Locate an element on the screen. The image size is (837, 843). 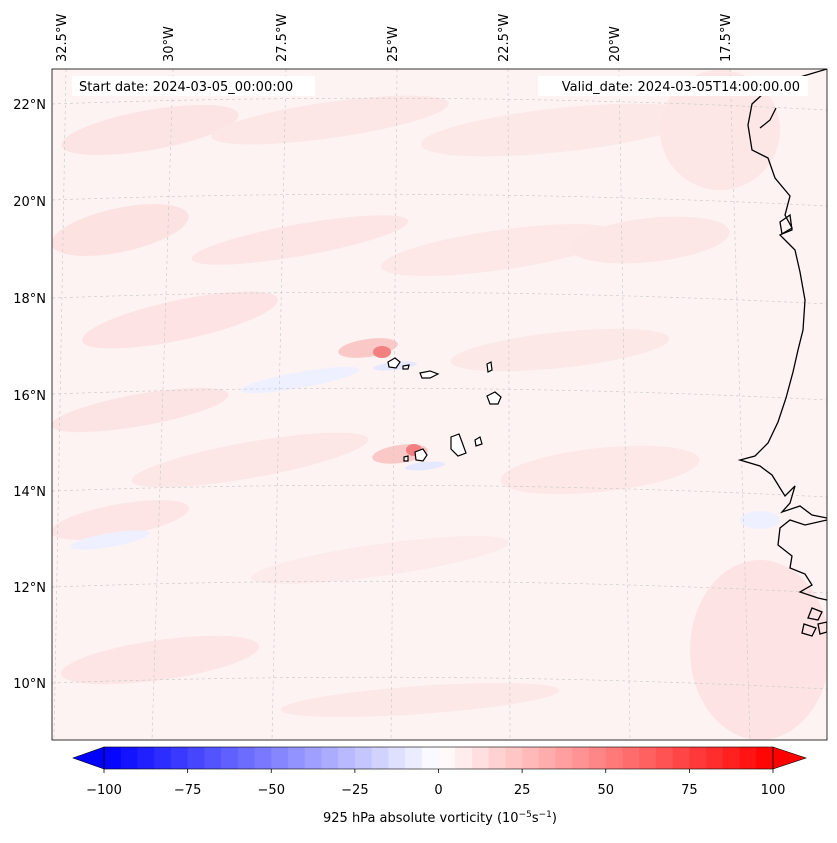
island-fogo is located at coordinates (421, 455).